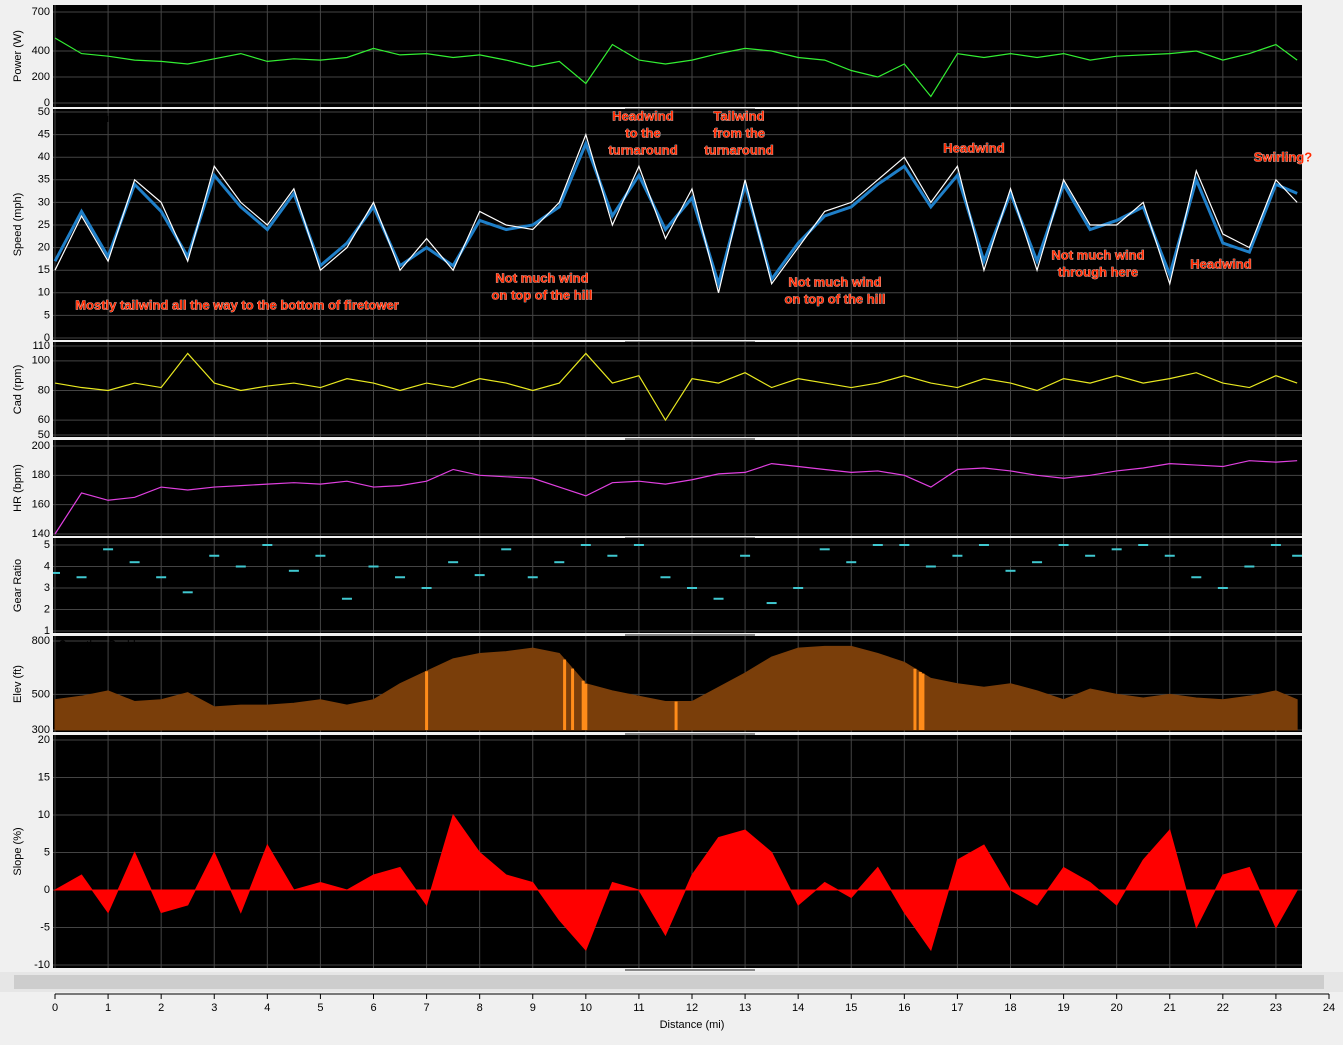  I want to click on y-axis-title: Elev (ft), so click(18, 684).